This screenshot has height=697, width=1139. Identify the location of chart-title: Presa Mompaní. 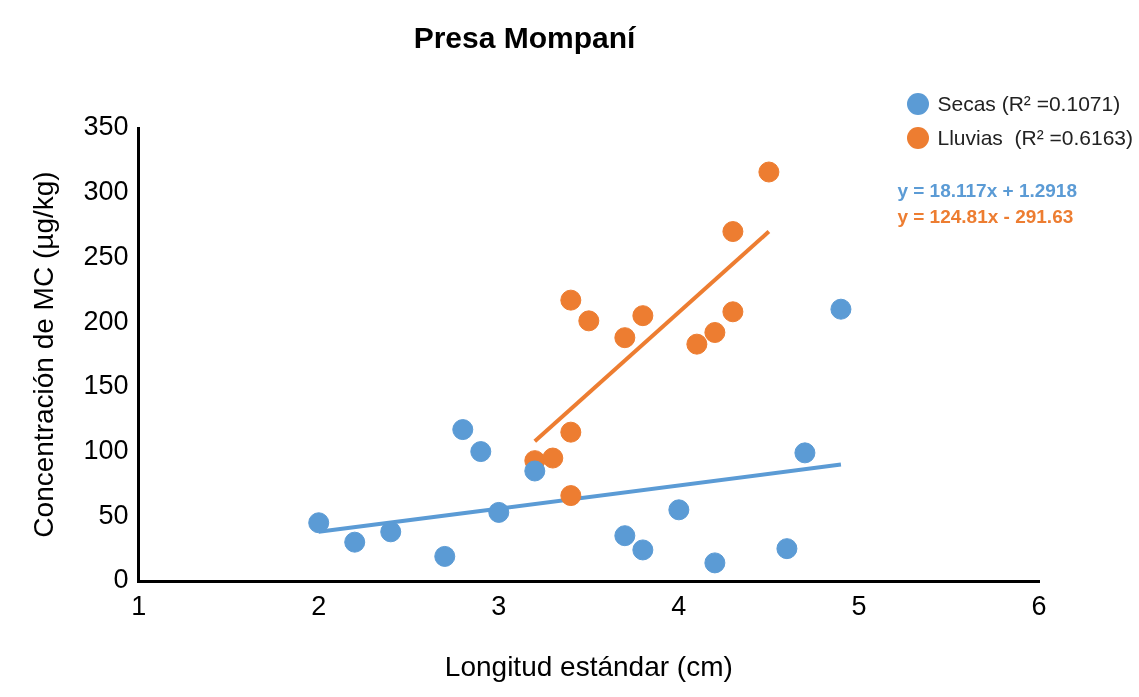
(525, 38).